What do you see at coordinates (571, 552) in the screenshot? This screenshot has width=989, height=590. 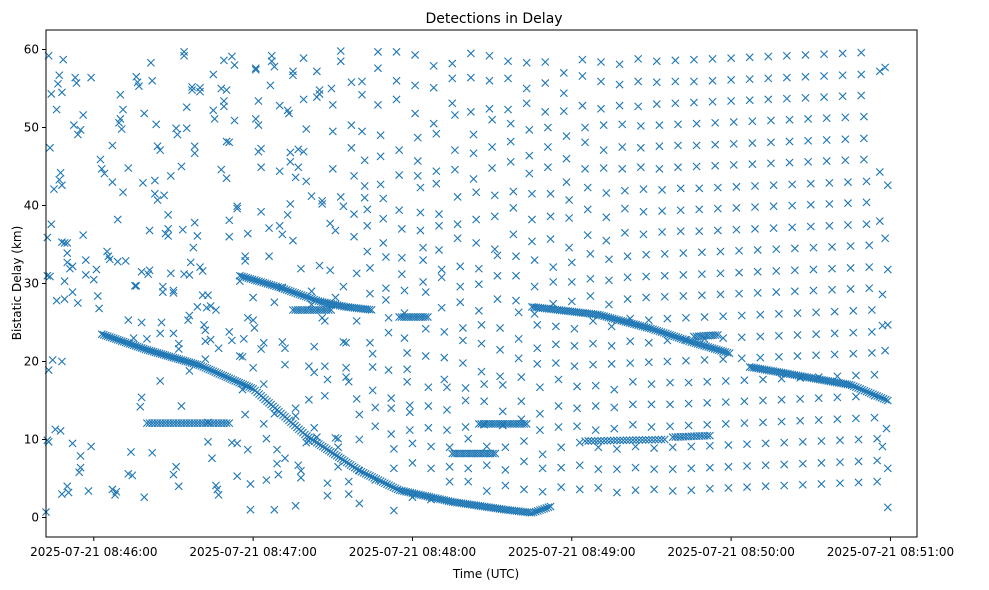 I see `x-tick-label: 2025-07-21 08:49:00` at bounding box center [571, 552].